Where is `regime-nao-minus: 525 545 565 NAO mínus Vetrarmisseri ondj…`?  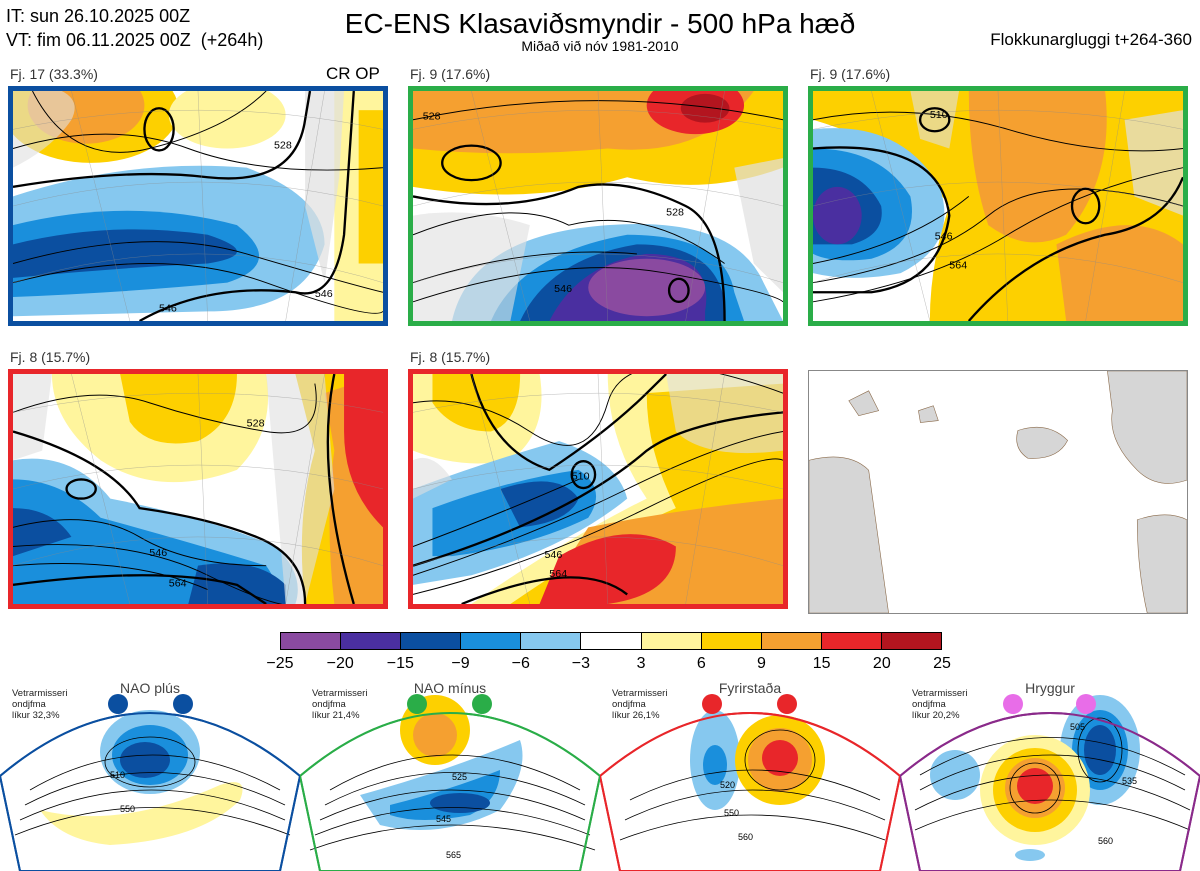 regime-nao-minus: 525 545 565 NAO mínus Vetrarmisseri ondj… is located at coordinates (450, 775).